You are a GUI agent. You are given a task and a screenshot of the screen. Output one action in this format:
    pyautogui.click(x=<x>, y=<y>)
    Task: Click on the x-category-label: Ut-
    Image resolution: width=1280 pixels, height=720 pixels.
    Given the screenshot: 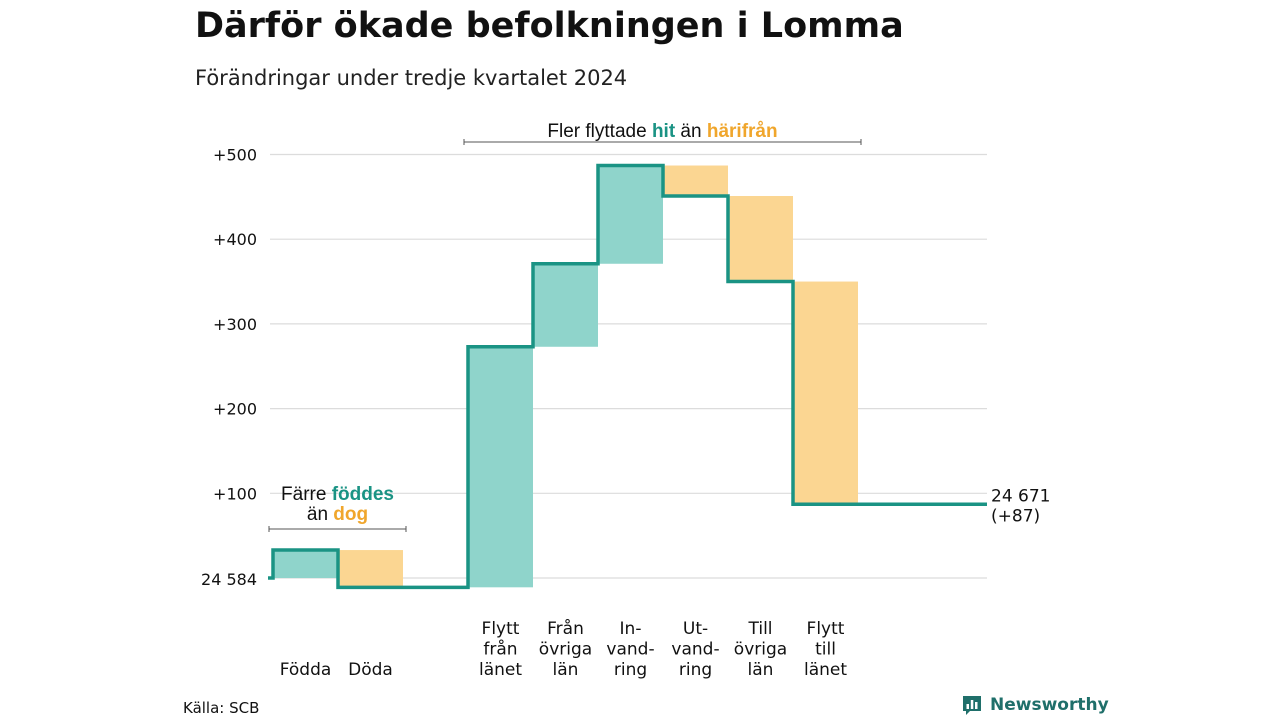 What is the action you would take?
    pyautogui.click(x=695, y=629)
    